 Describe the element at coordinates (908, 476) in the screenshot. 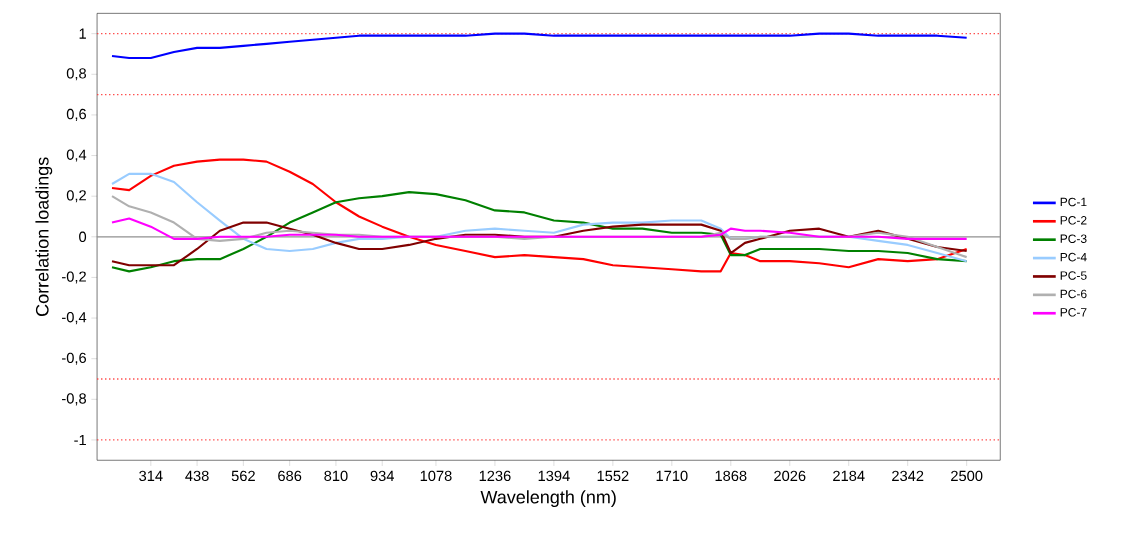

I see `x-tick-label: 2342` at that location.